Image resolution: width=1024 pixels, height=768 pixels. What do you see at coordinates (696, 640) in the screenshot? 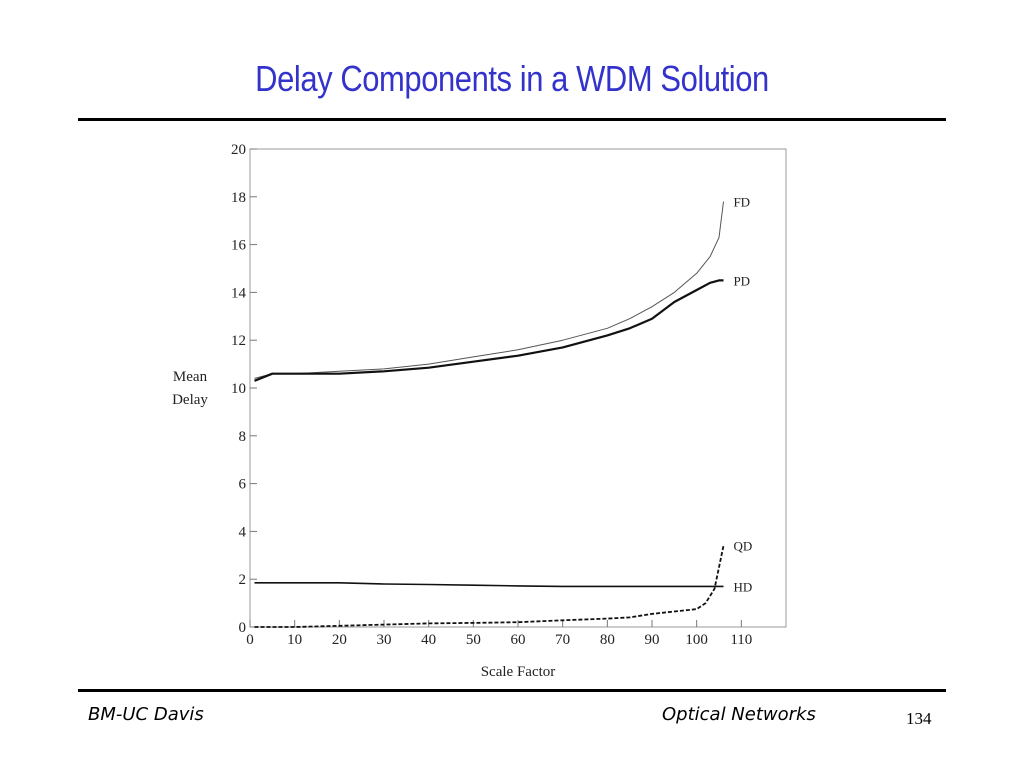
I see `x-tick-label: 100` at bounding box center [696, 640].